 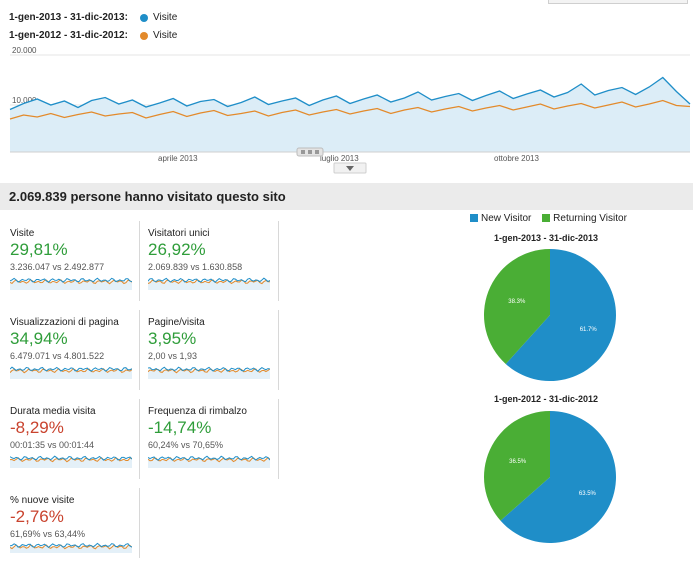 What do you see at coordinates (339, 158) in the screenshot?
I see `x-label-luglio: luglio 2013` at bounding box center [339, 158].